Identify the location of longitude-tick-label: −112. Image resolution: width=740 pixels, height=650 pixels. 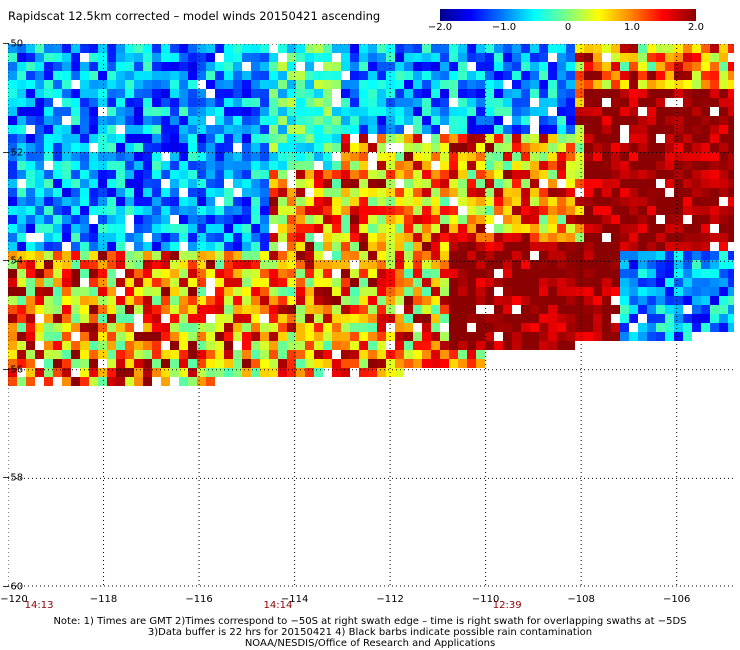
(390, 599).